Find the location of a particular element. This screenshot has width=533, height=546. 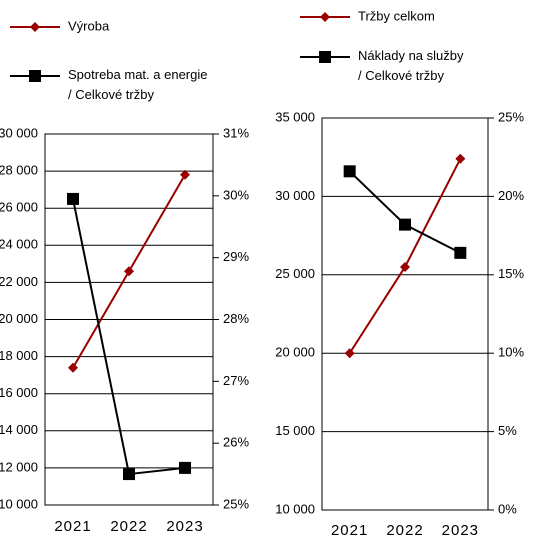

y-tick-label: 35 000 is located at coordinates (295, 116).